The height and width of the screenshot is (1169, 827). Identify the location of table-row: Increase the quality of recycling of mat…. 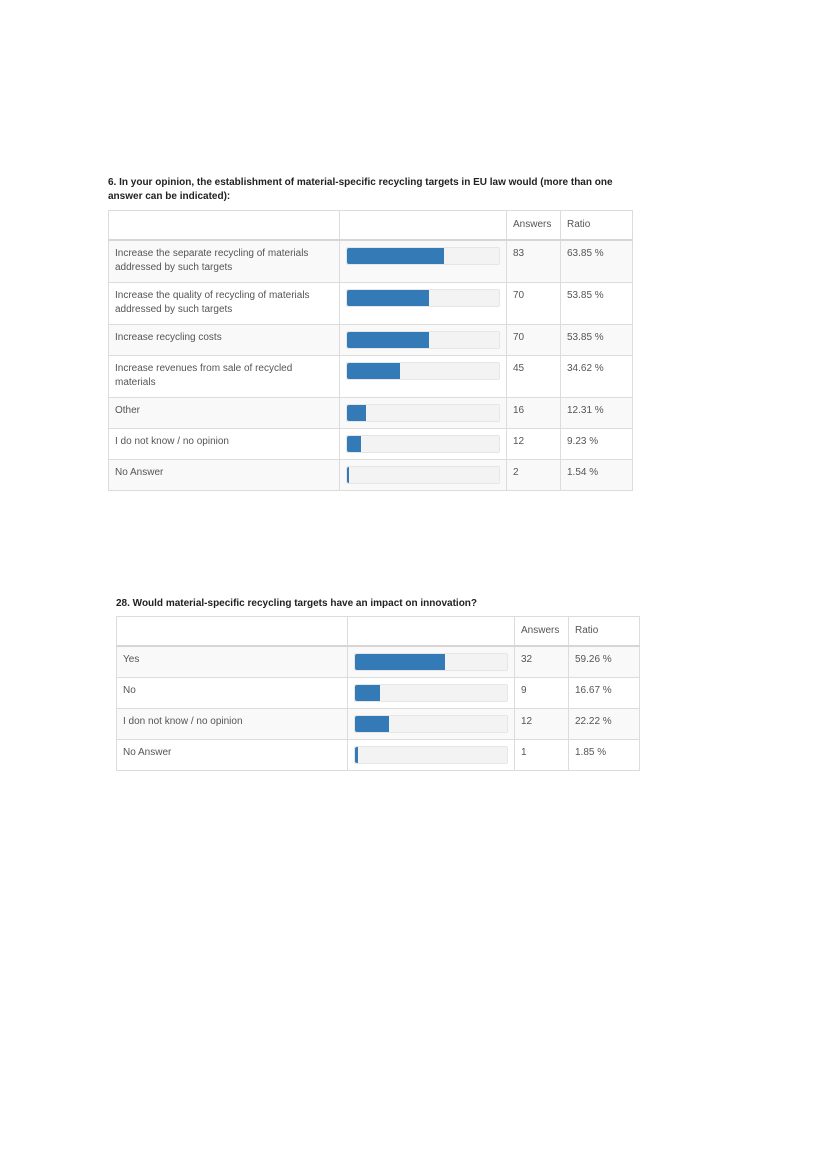
(370, 303).